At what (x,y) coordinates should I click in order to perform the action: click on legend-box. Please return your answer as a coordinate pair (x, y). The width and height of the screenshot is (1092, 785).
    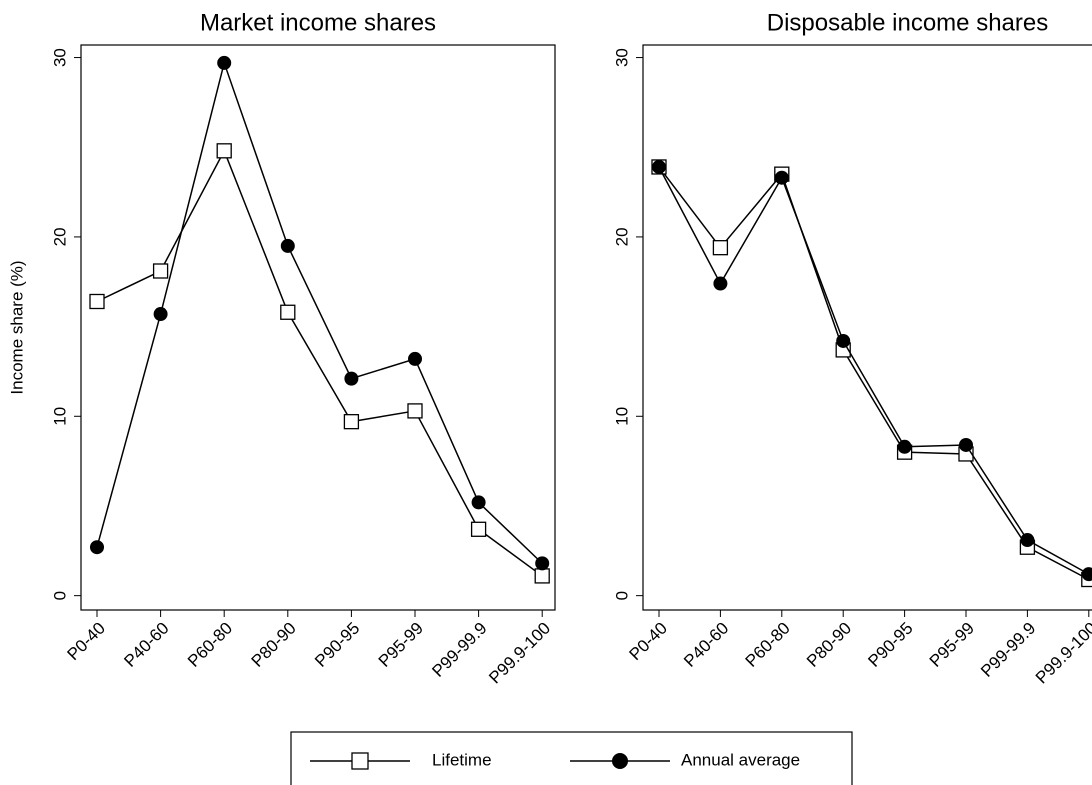
    Looking at the image, I should click on (571, 758).